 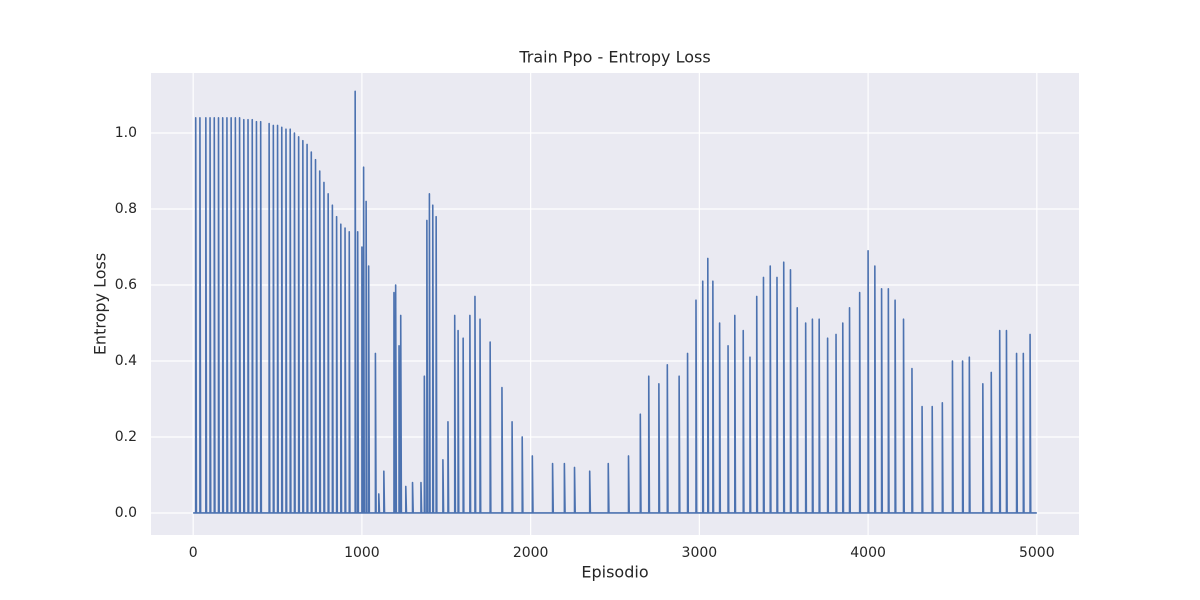 What do you see at coordinates (193, 553) in the screenshot?
I see `x-tick-label: 0` at bounding box center [193, 553].